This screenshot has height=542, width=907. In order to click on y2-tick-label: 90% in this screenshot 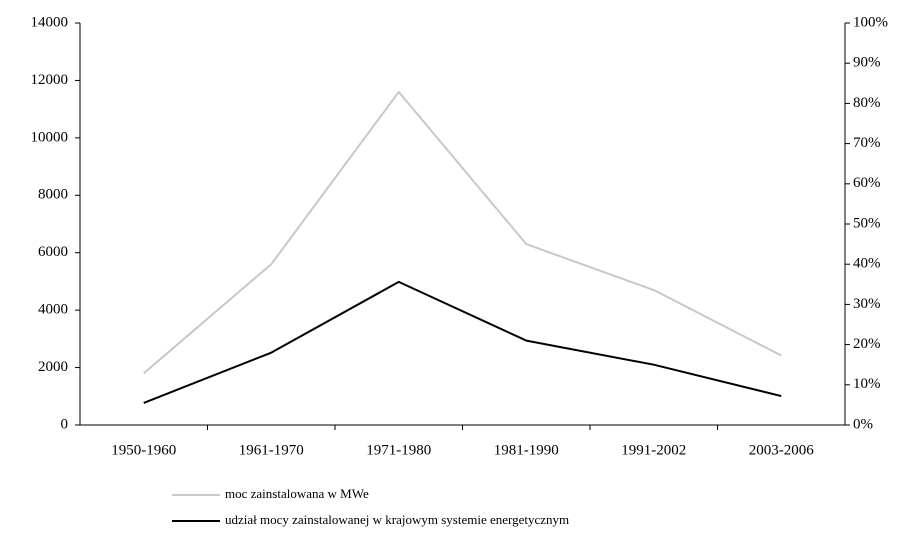, I will do `click(867, 63)`.